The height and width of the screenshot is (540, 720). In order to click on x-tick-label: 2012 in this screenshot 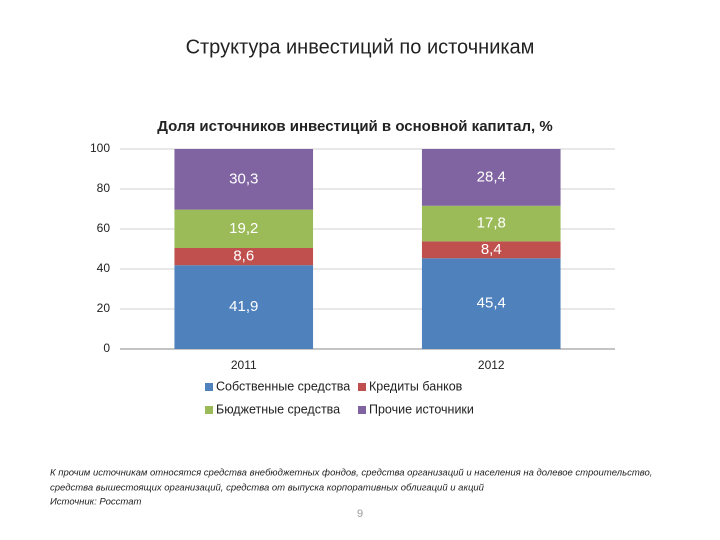, I will do `click(491, 365)`.